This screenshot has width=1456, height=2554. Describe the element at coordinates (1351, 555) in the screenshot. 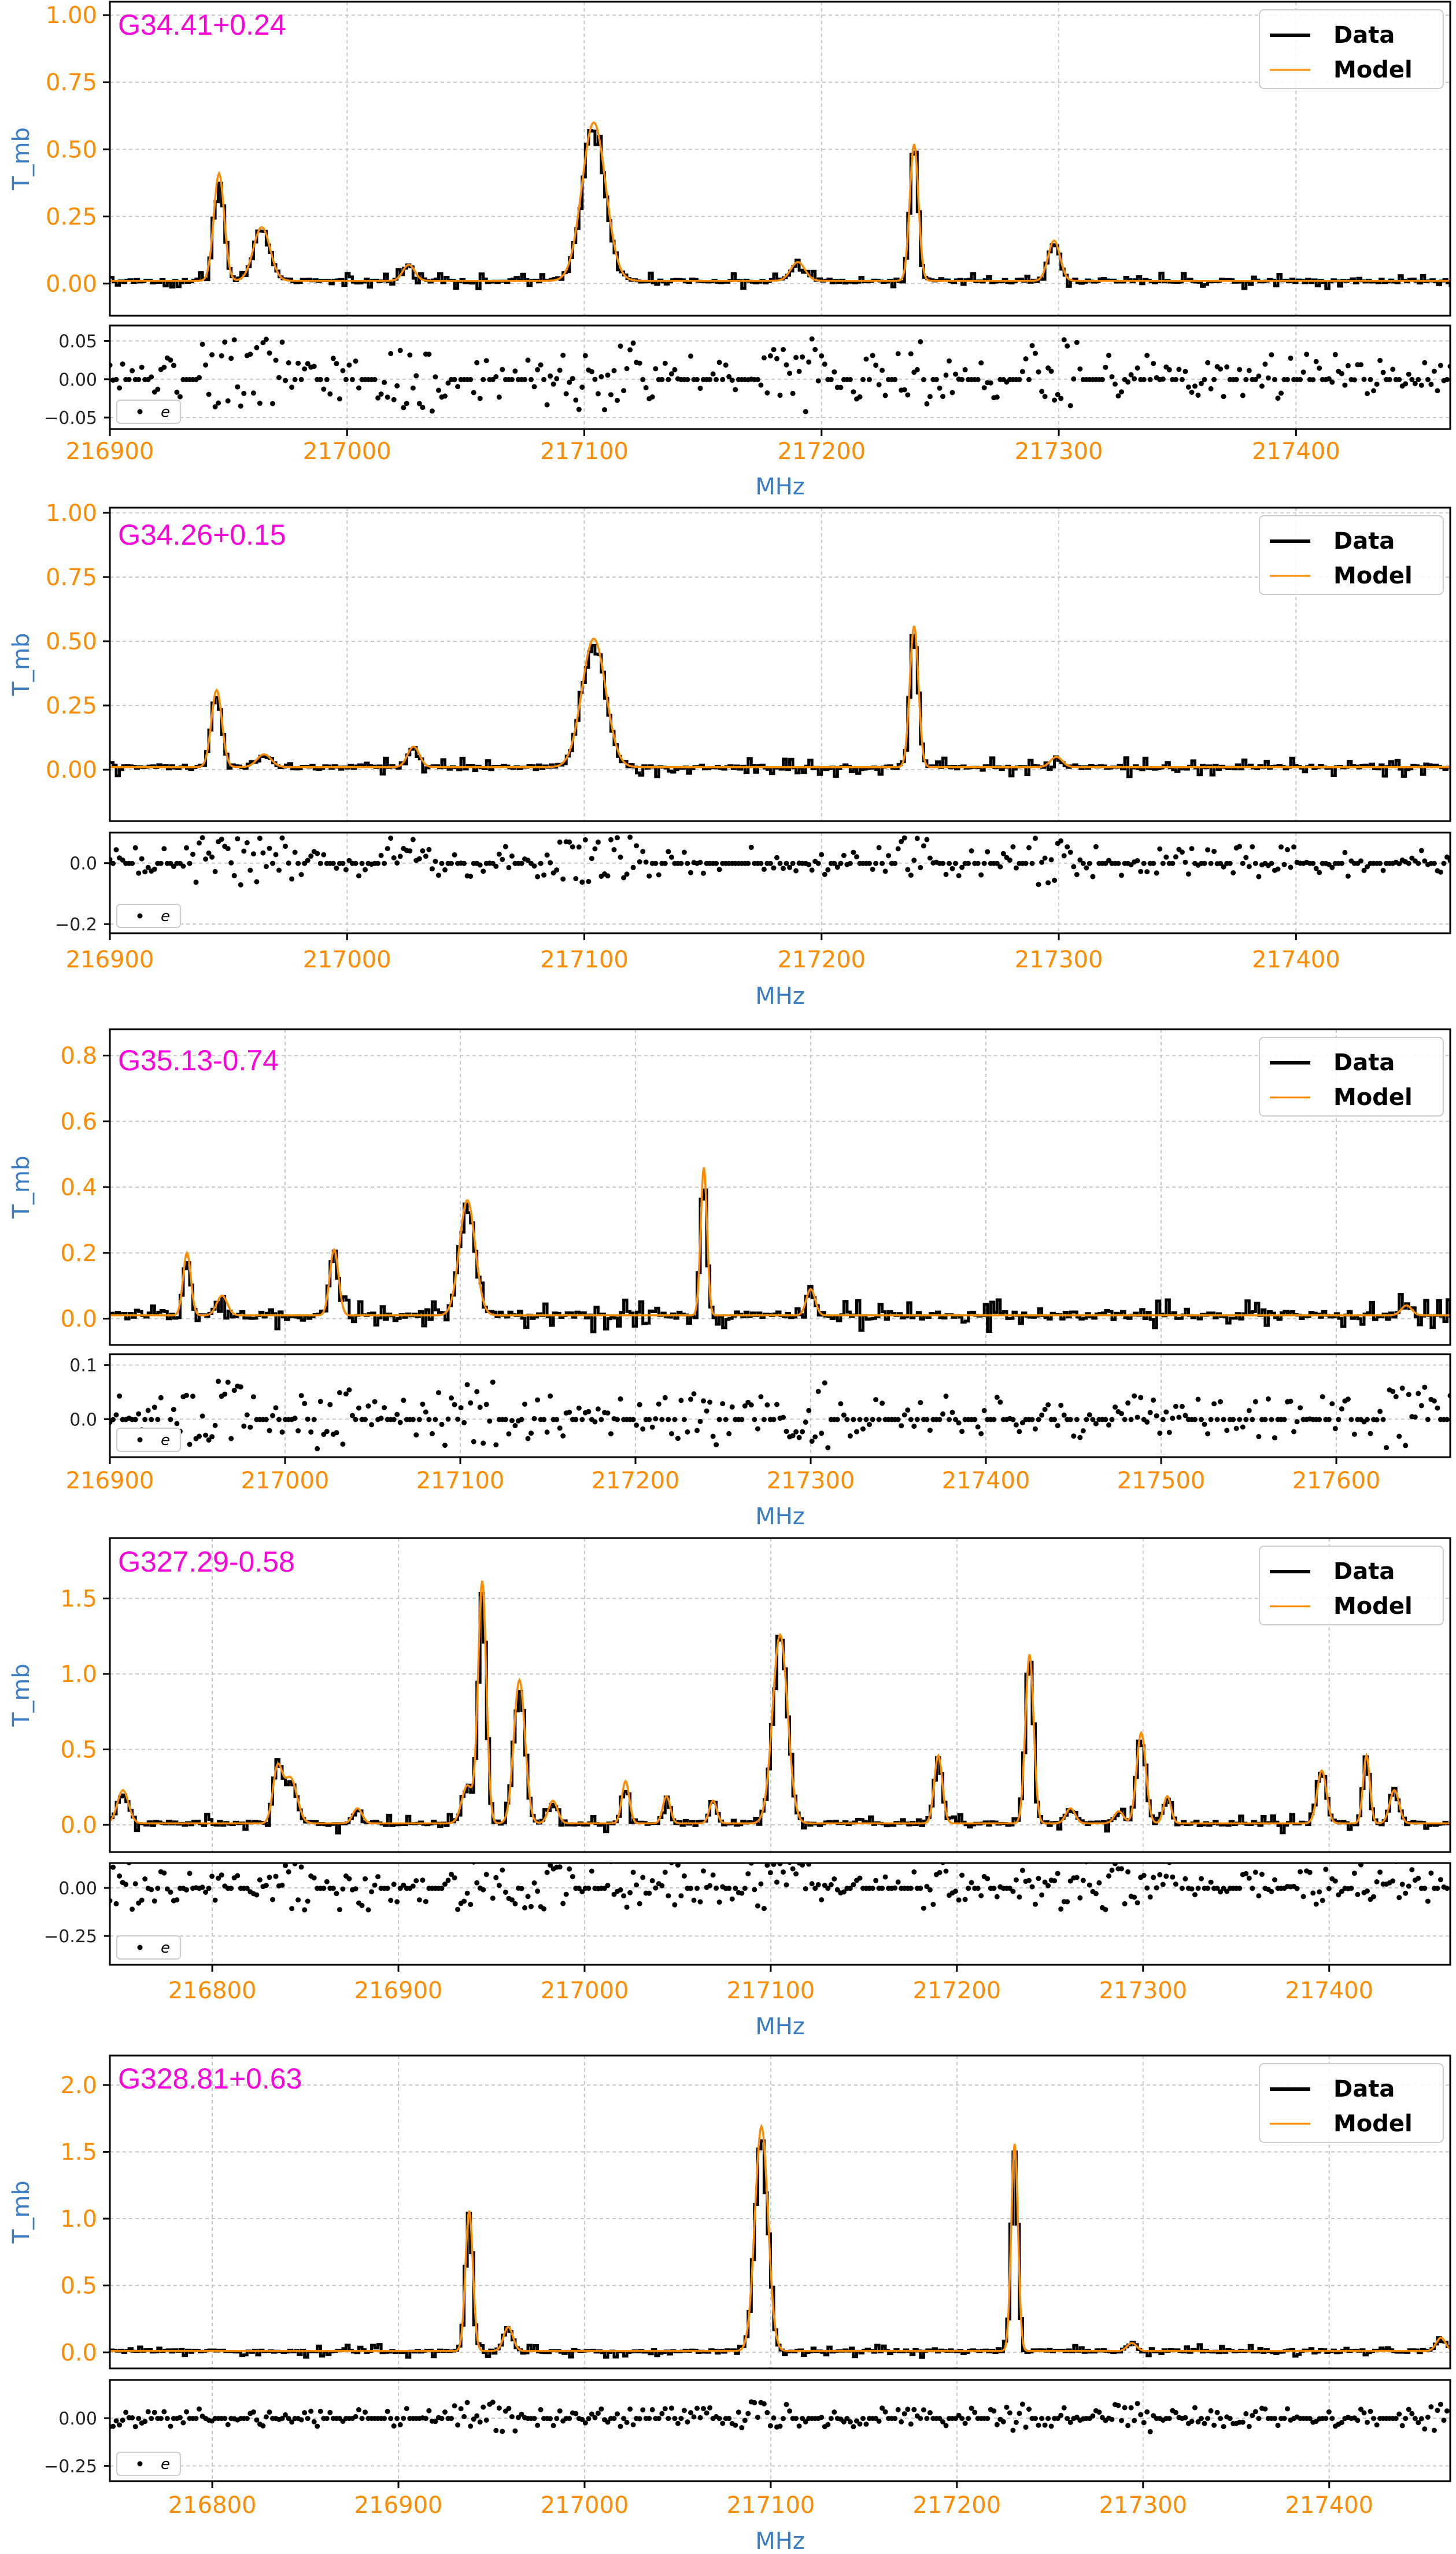

I see `legend-box` at that location.